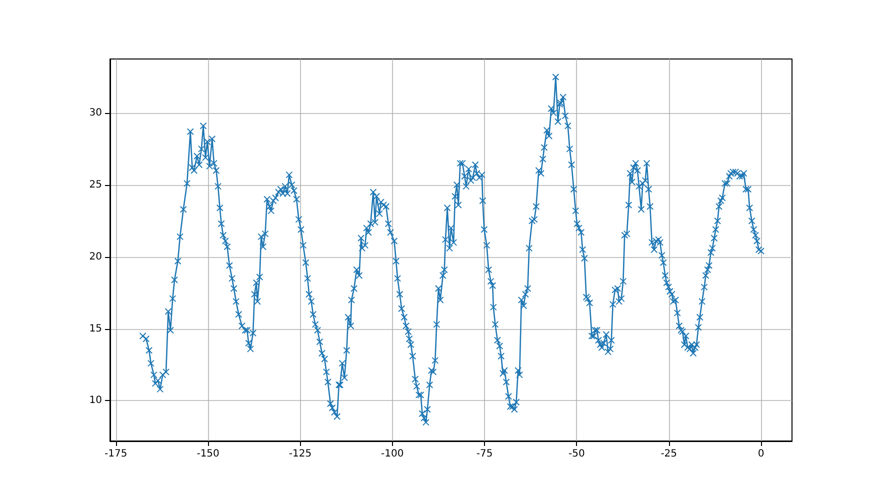 The image size is (880, 495). What do you see at coordinates (116, 454) in the screenshot?
I see `x-tick-label: -175` at bounding box center [116, 454].